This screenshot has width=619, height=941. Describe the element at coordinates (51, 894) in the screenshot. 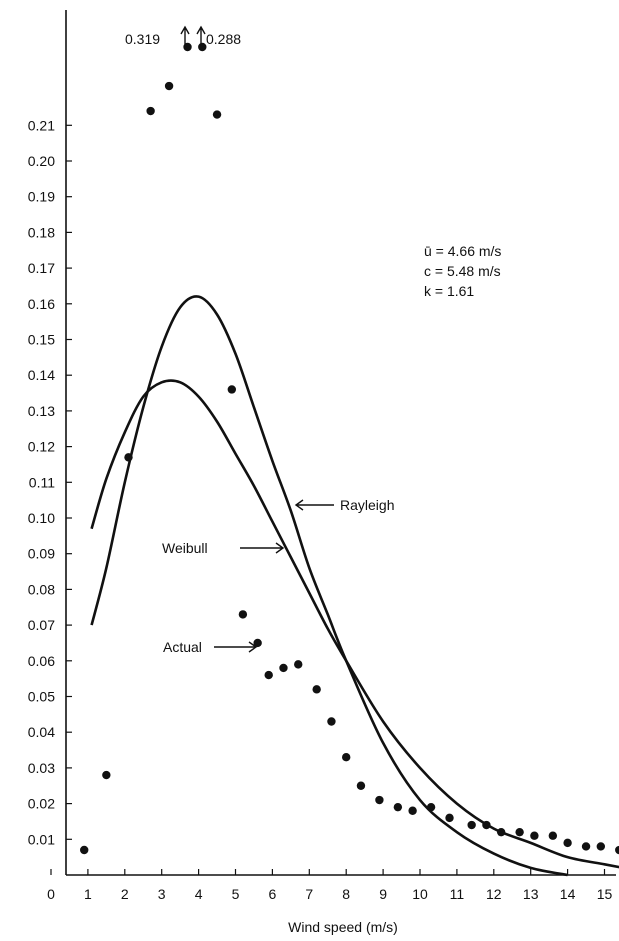

I see `x-tick-label-0: 0` at that location.